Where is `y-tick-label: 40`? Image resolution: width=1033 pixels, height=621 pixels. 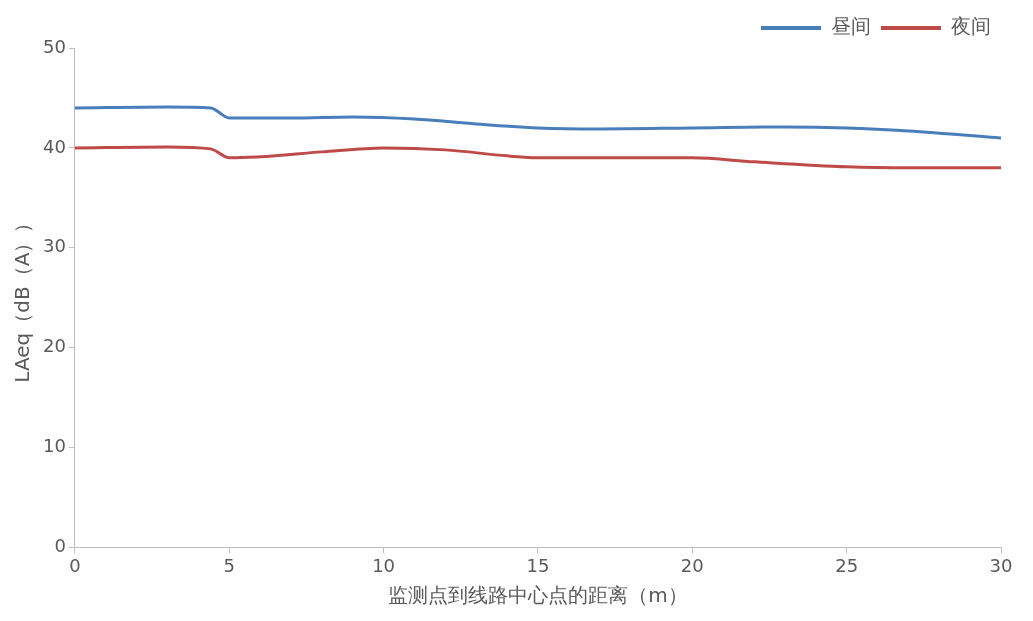
y-tick-label: 40 is located at coordinates (54, 146).